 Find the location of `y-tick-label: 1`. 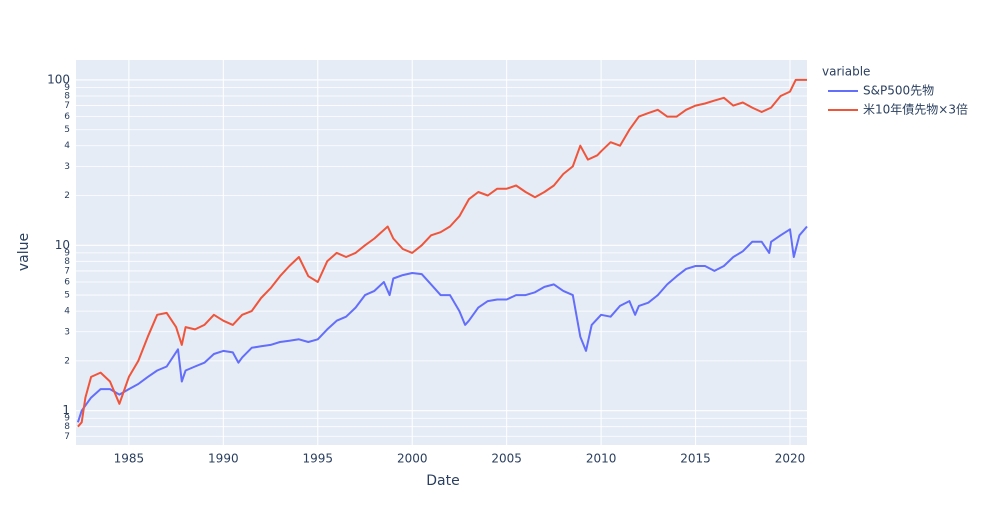

y-tick-label: 1 is located at coordinates (66, 410).